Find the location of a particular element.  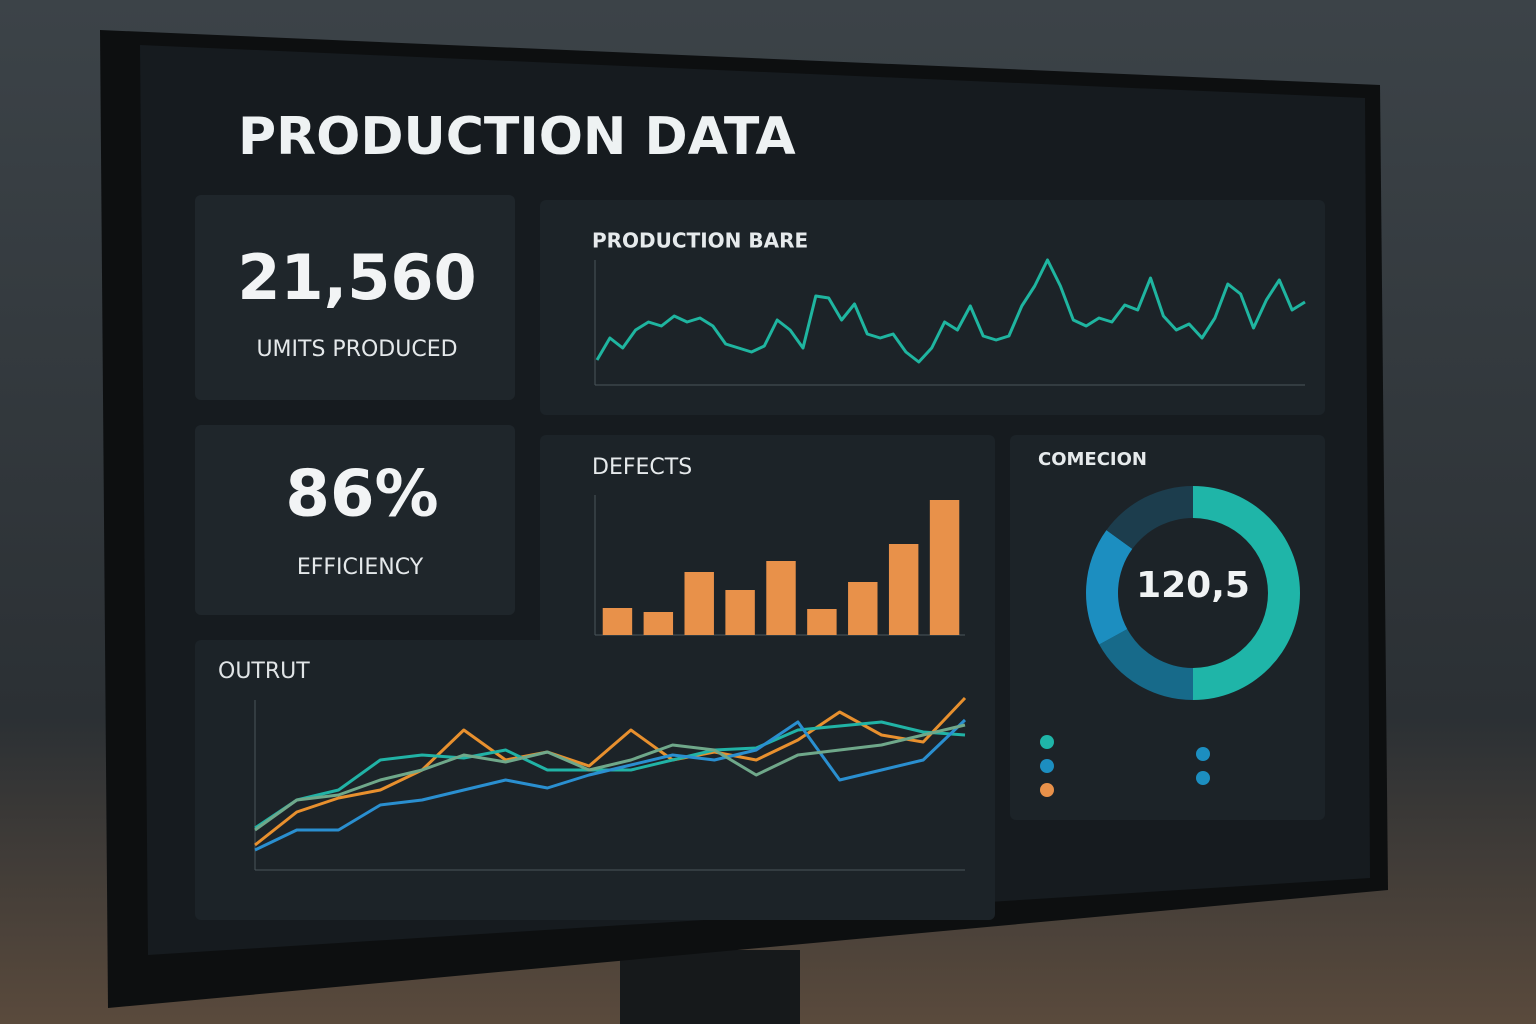

chart-title: DEFECTS is located at coordinates (642, 467).